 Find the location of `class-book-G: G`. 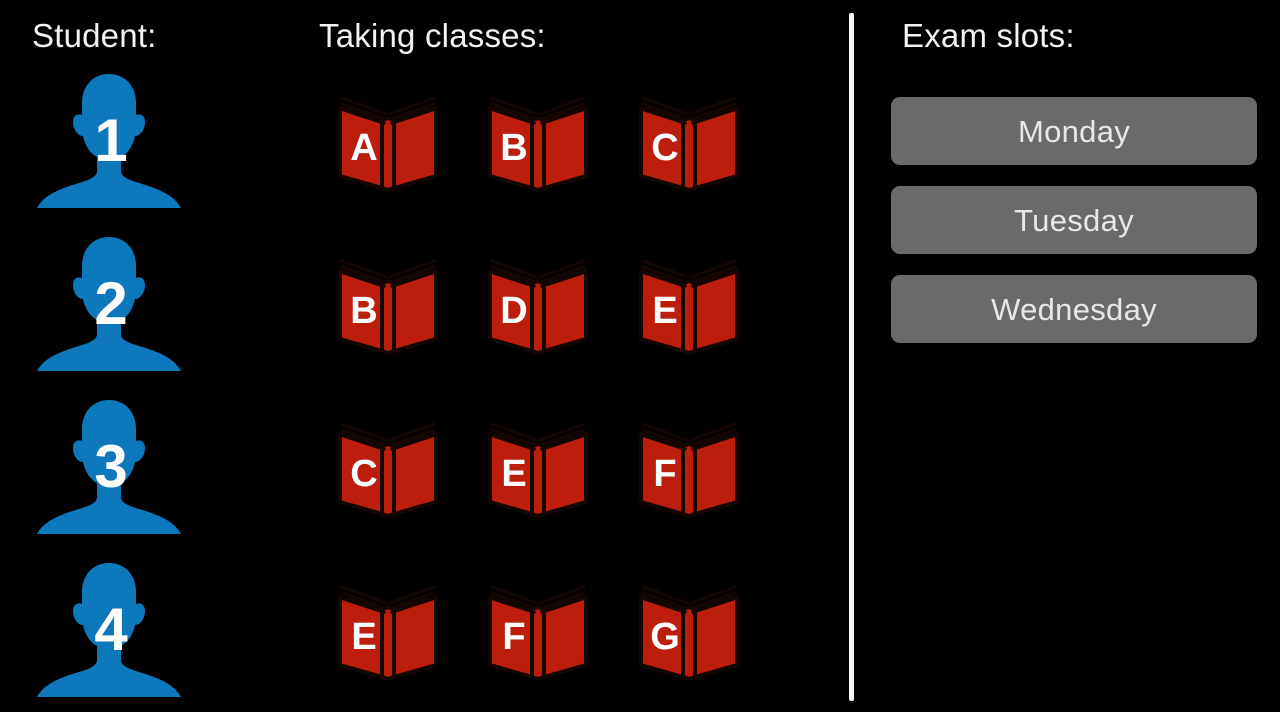

class-book-G: G is located at coordinates (689, 631).